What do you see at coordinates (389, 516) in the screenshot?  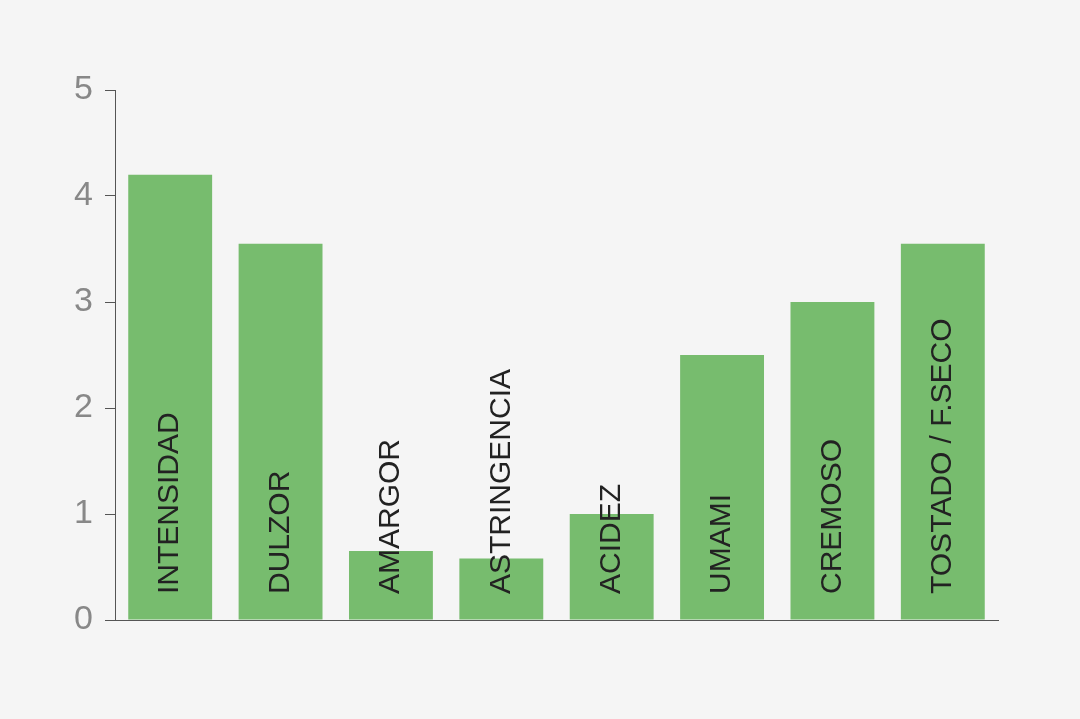 I see `x-tick-label: AMARGOR` at bounding box center [389, 516].